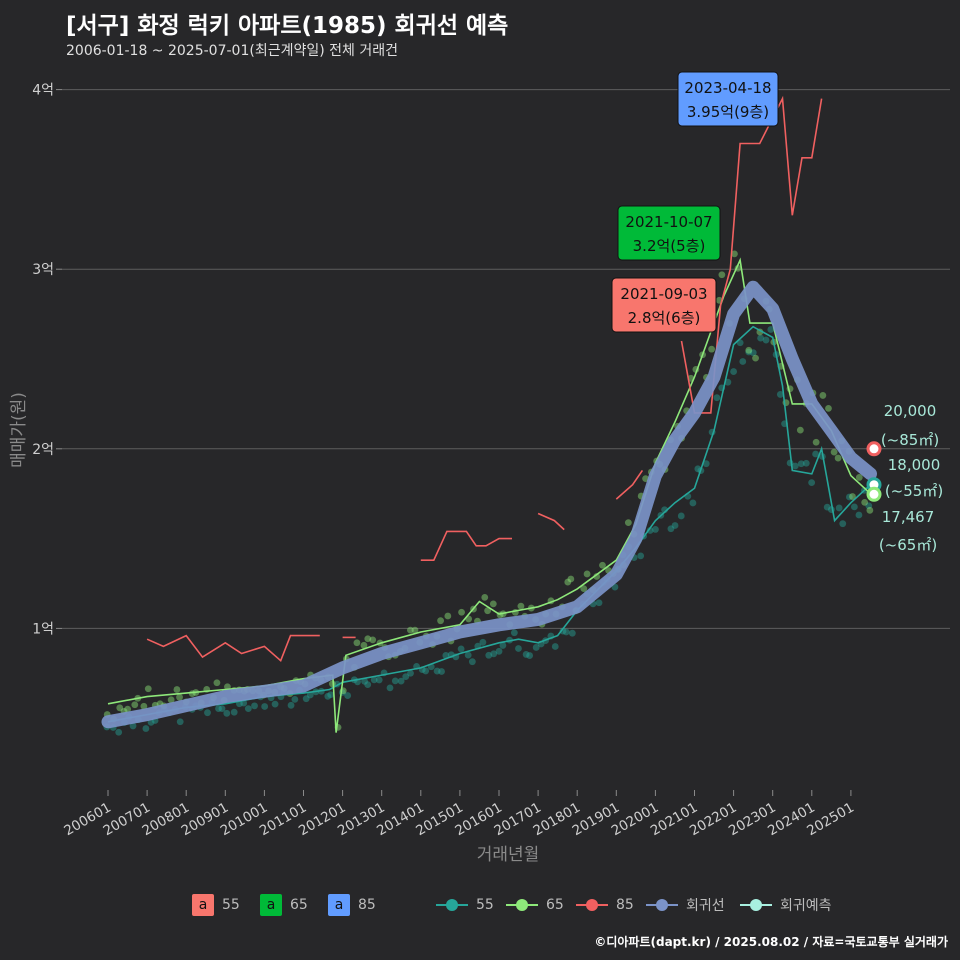  Describe the element at coordinates (663, 294) in the screenshot. I see `highlight-date: 2021-09-03` at that location.